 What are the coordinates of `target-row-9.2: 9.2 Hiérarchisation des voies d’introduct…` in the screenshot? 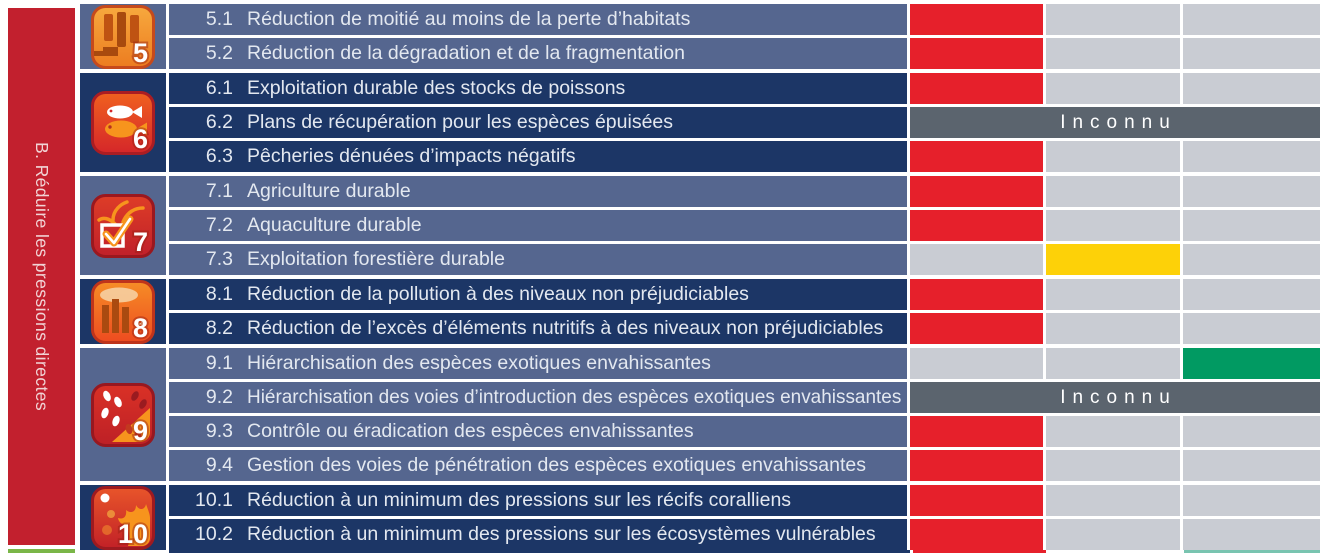 It's located at (744, 397).